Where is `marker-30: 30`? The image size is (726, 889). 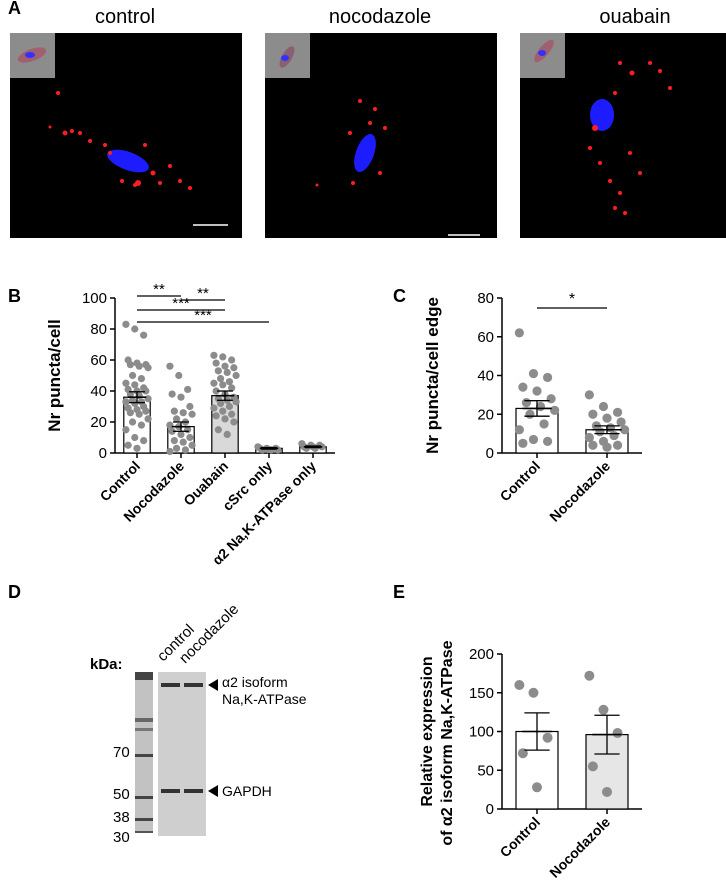 marker-30: 30 is located at coordinates (121, 837).